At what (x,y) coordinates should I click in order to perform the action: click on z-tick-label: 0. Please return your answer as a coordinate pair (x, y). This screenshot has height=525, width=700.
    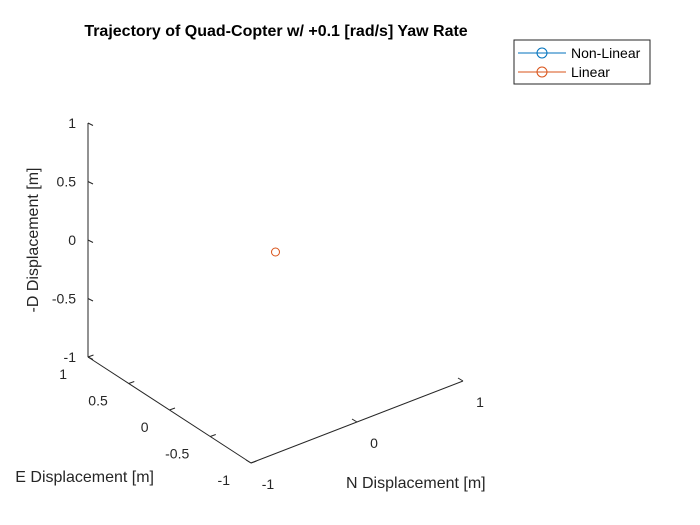
    Looking at the image, I should click on (72, 240).